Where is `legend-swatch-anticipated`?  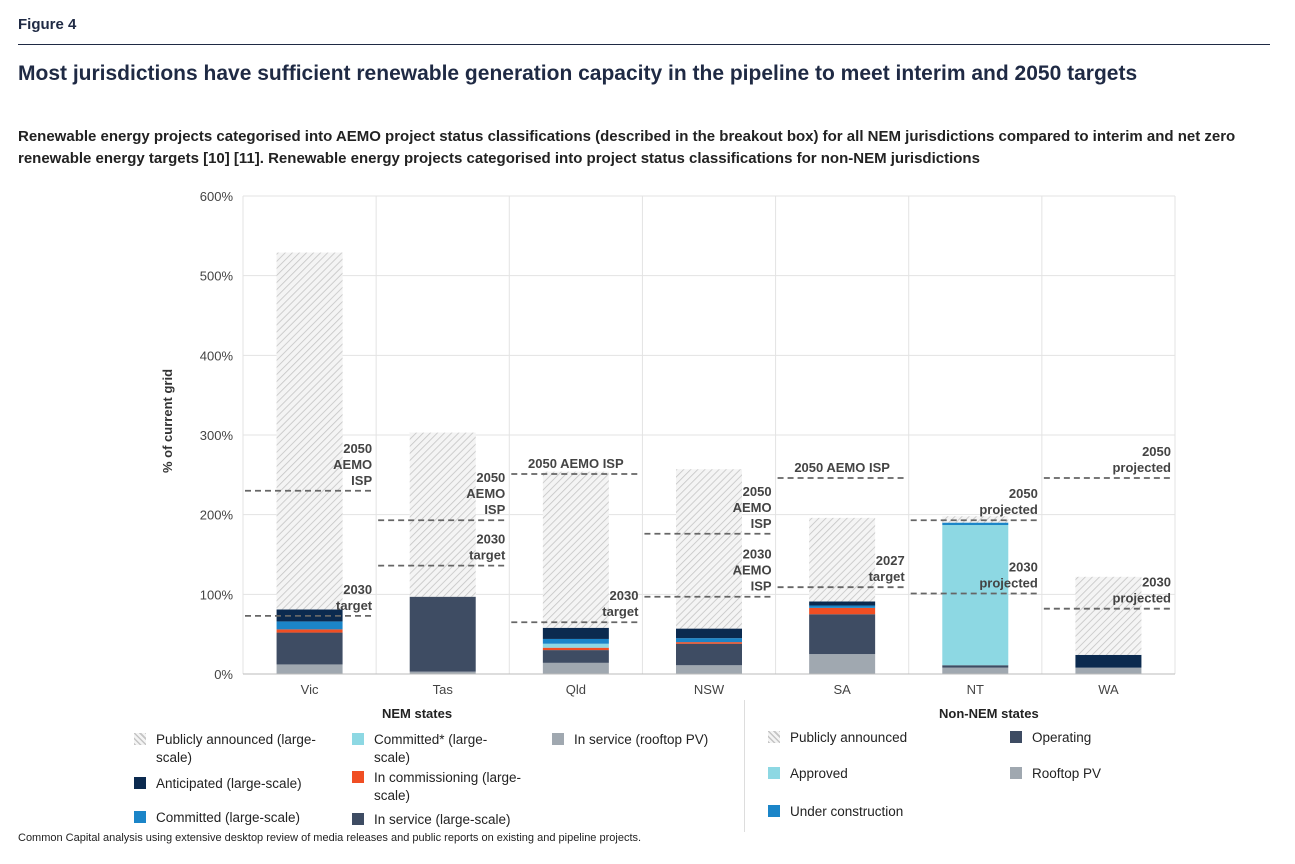 legend-swatch-anticipated is located at coordinates (140, 783).